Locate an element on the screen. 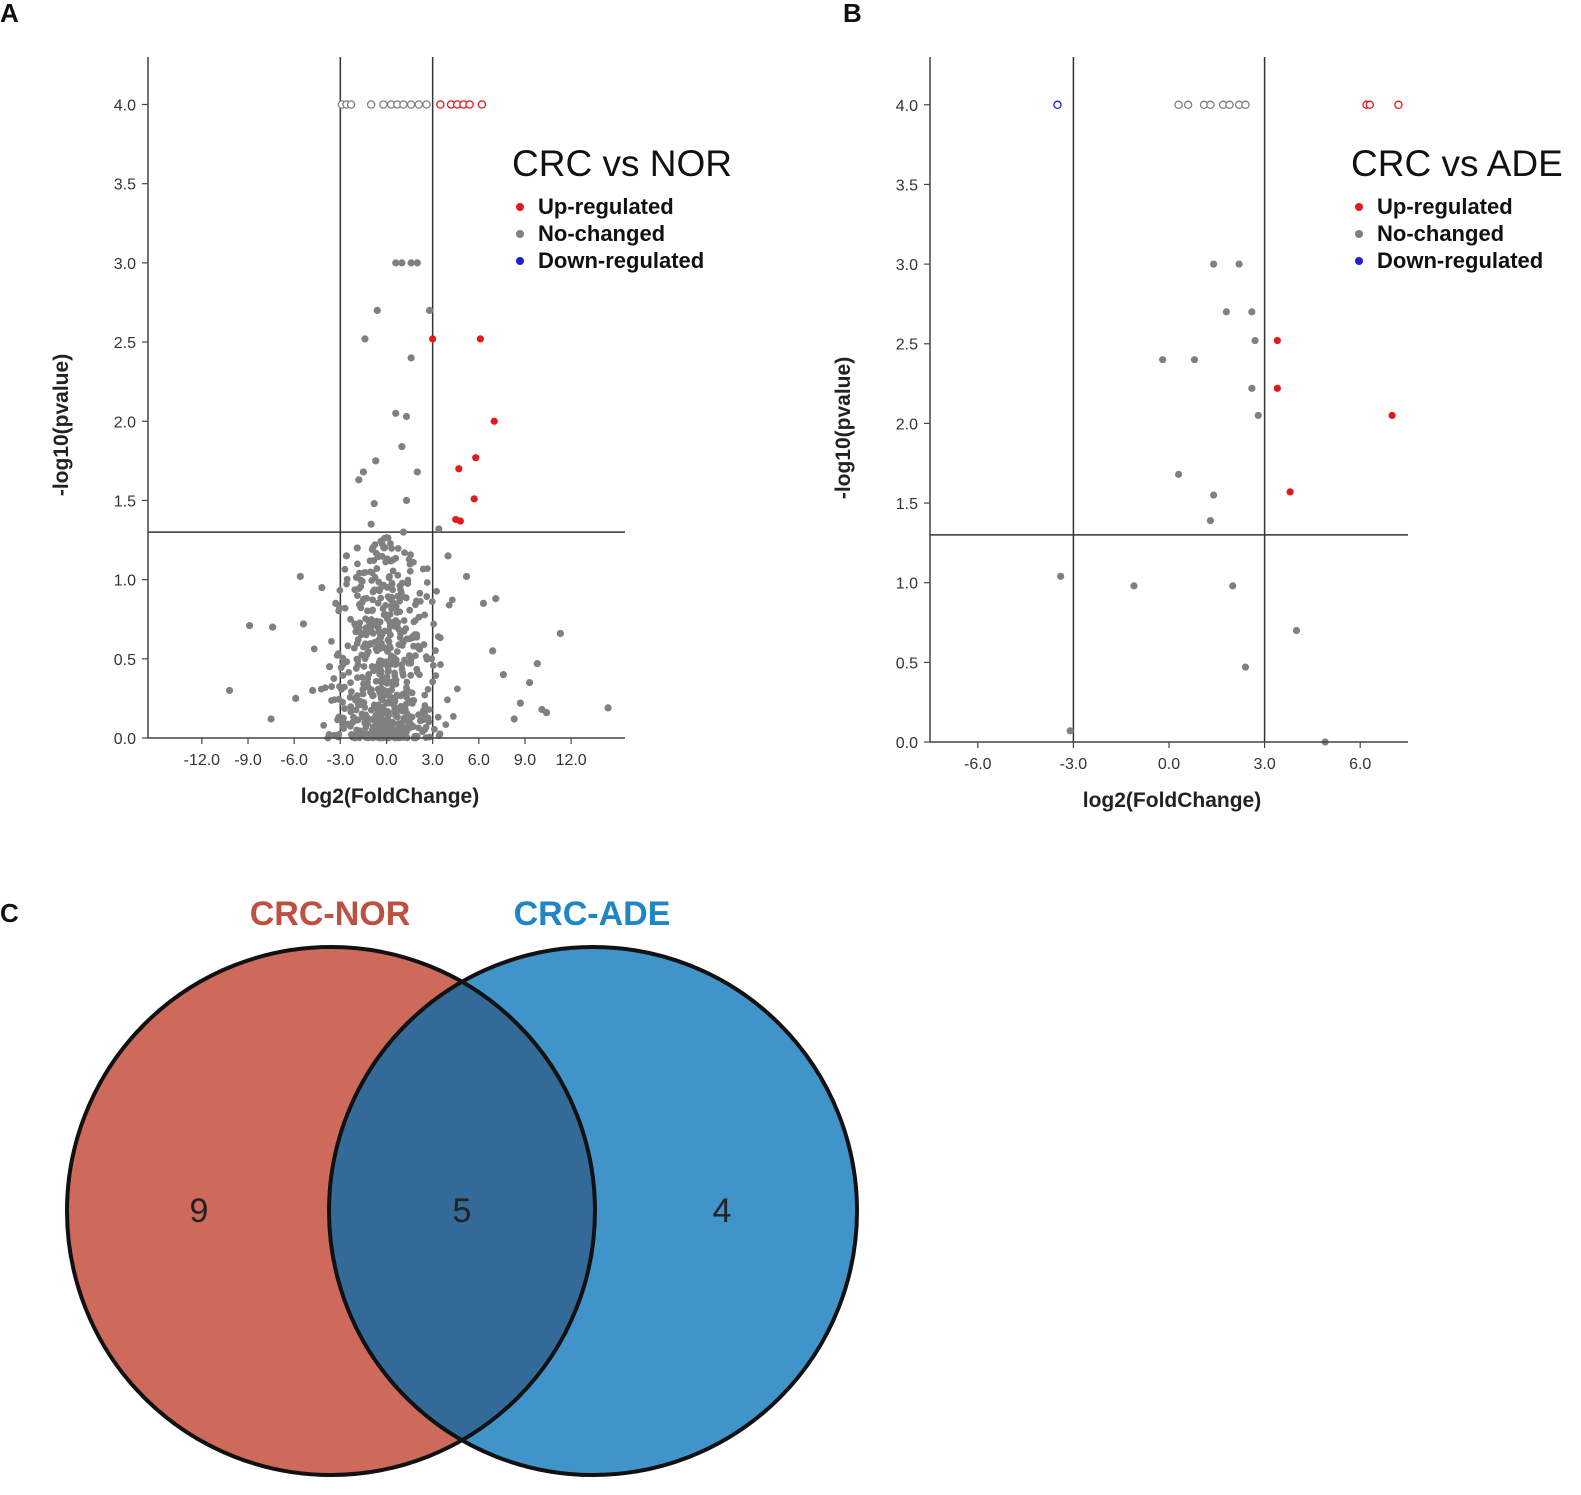  y-tick-label: 2.0 is located at coordinates (907, 424).